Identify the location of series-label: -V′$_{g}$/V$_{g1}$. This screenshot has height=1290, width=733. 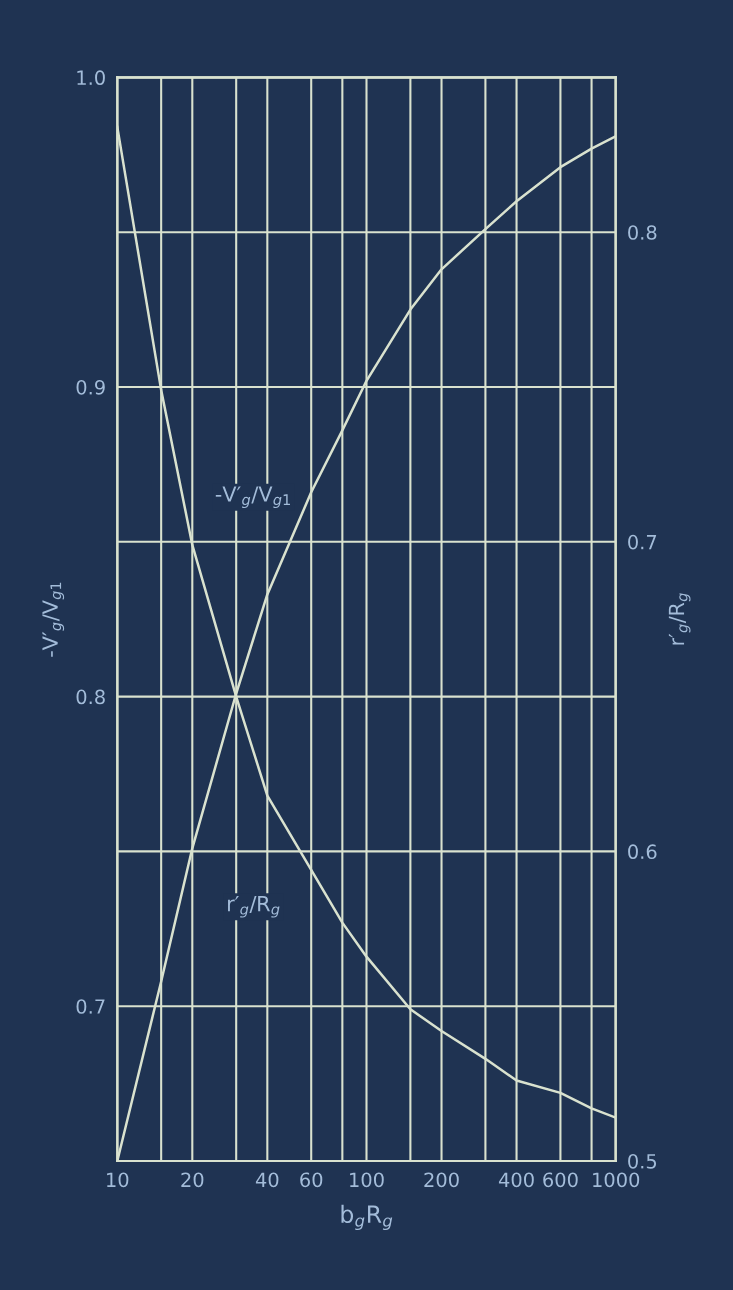
(252, 497).